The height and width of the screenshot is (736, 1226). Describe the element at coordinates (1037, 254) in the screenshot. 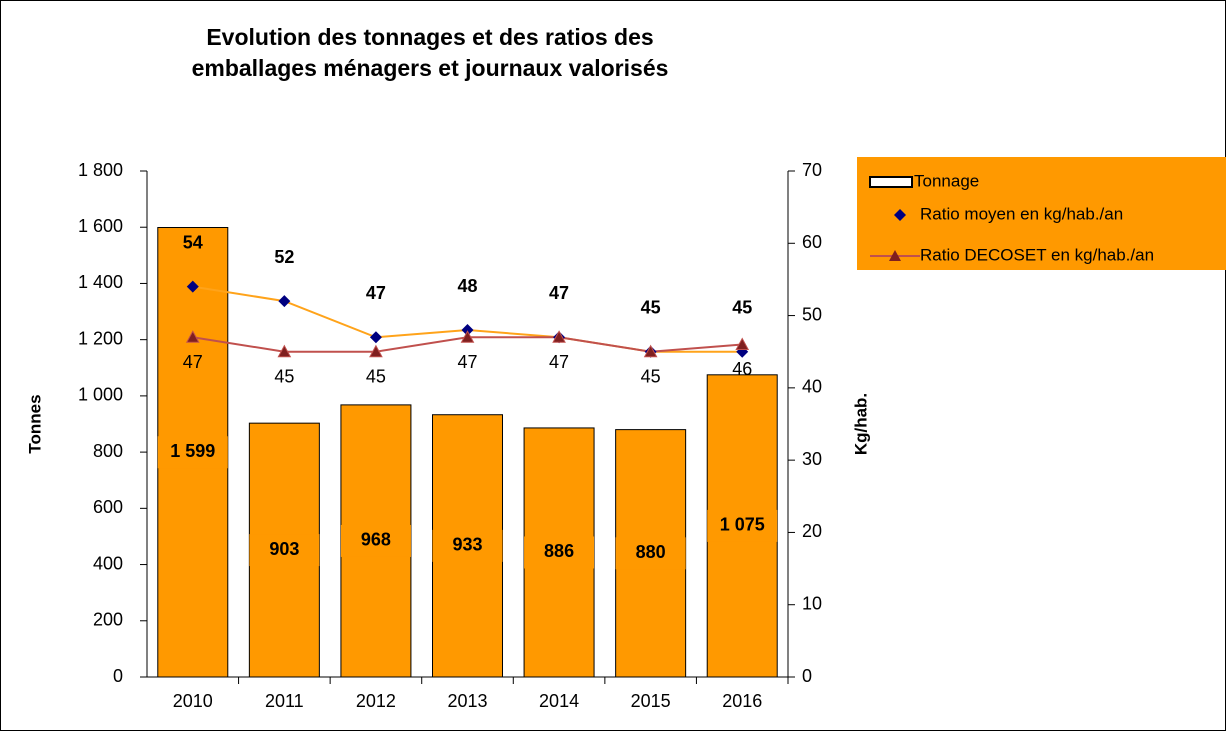

I see `legend-label: Ratio DECOSET en kg/hab./an` at that location.